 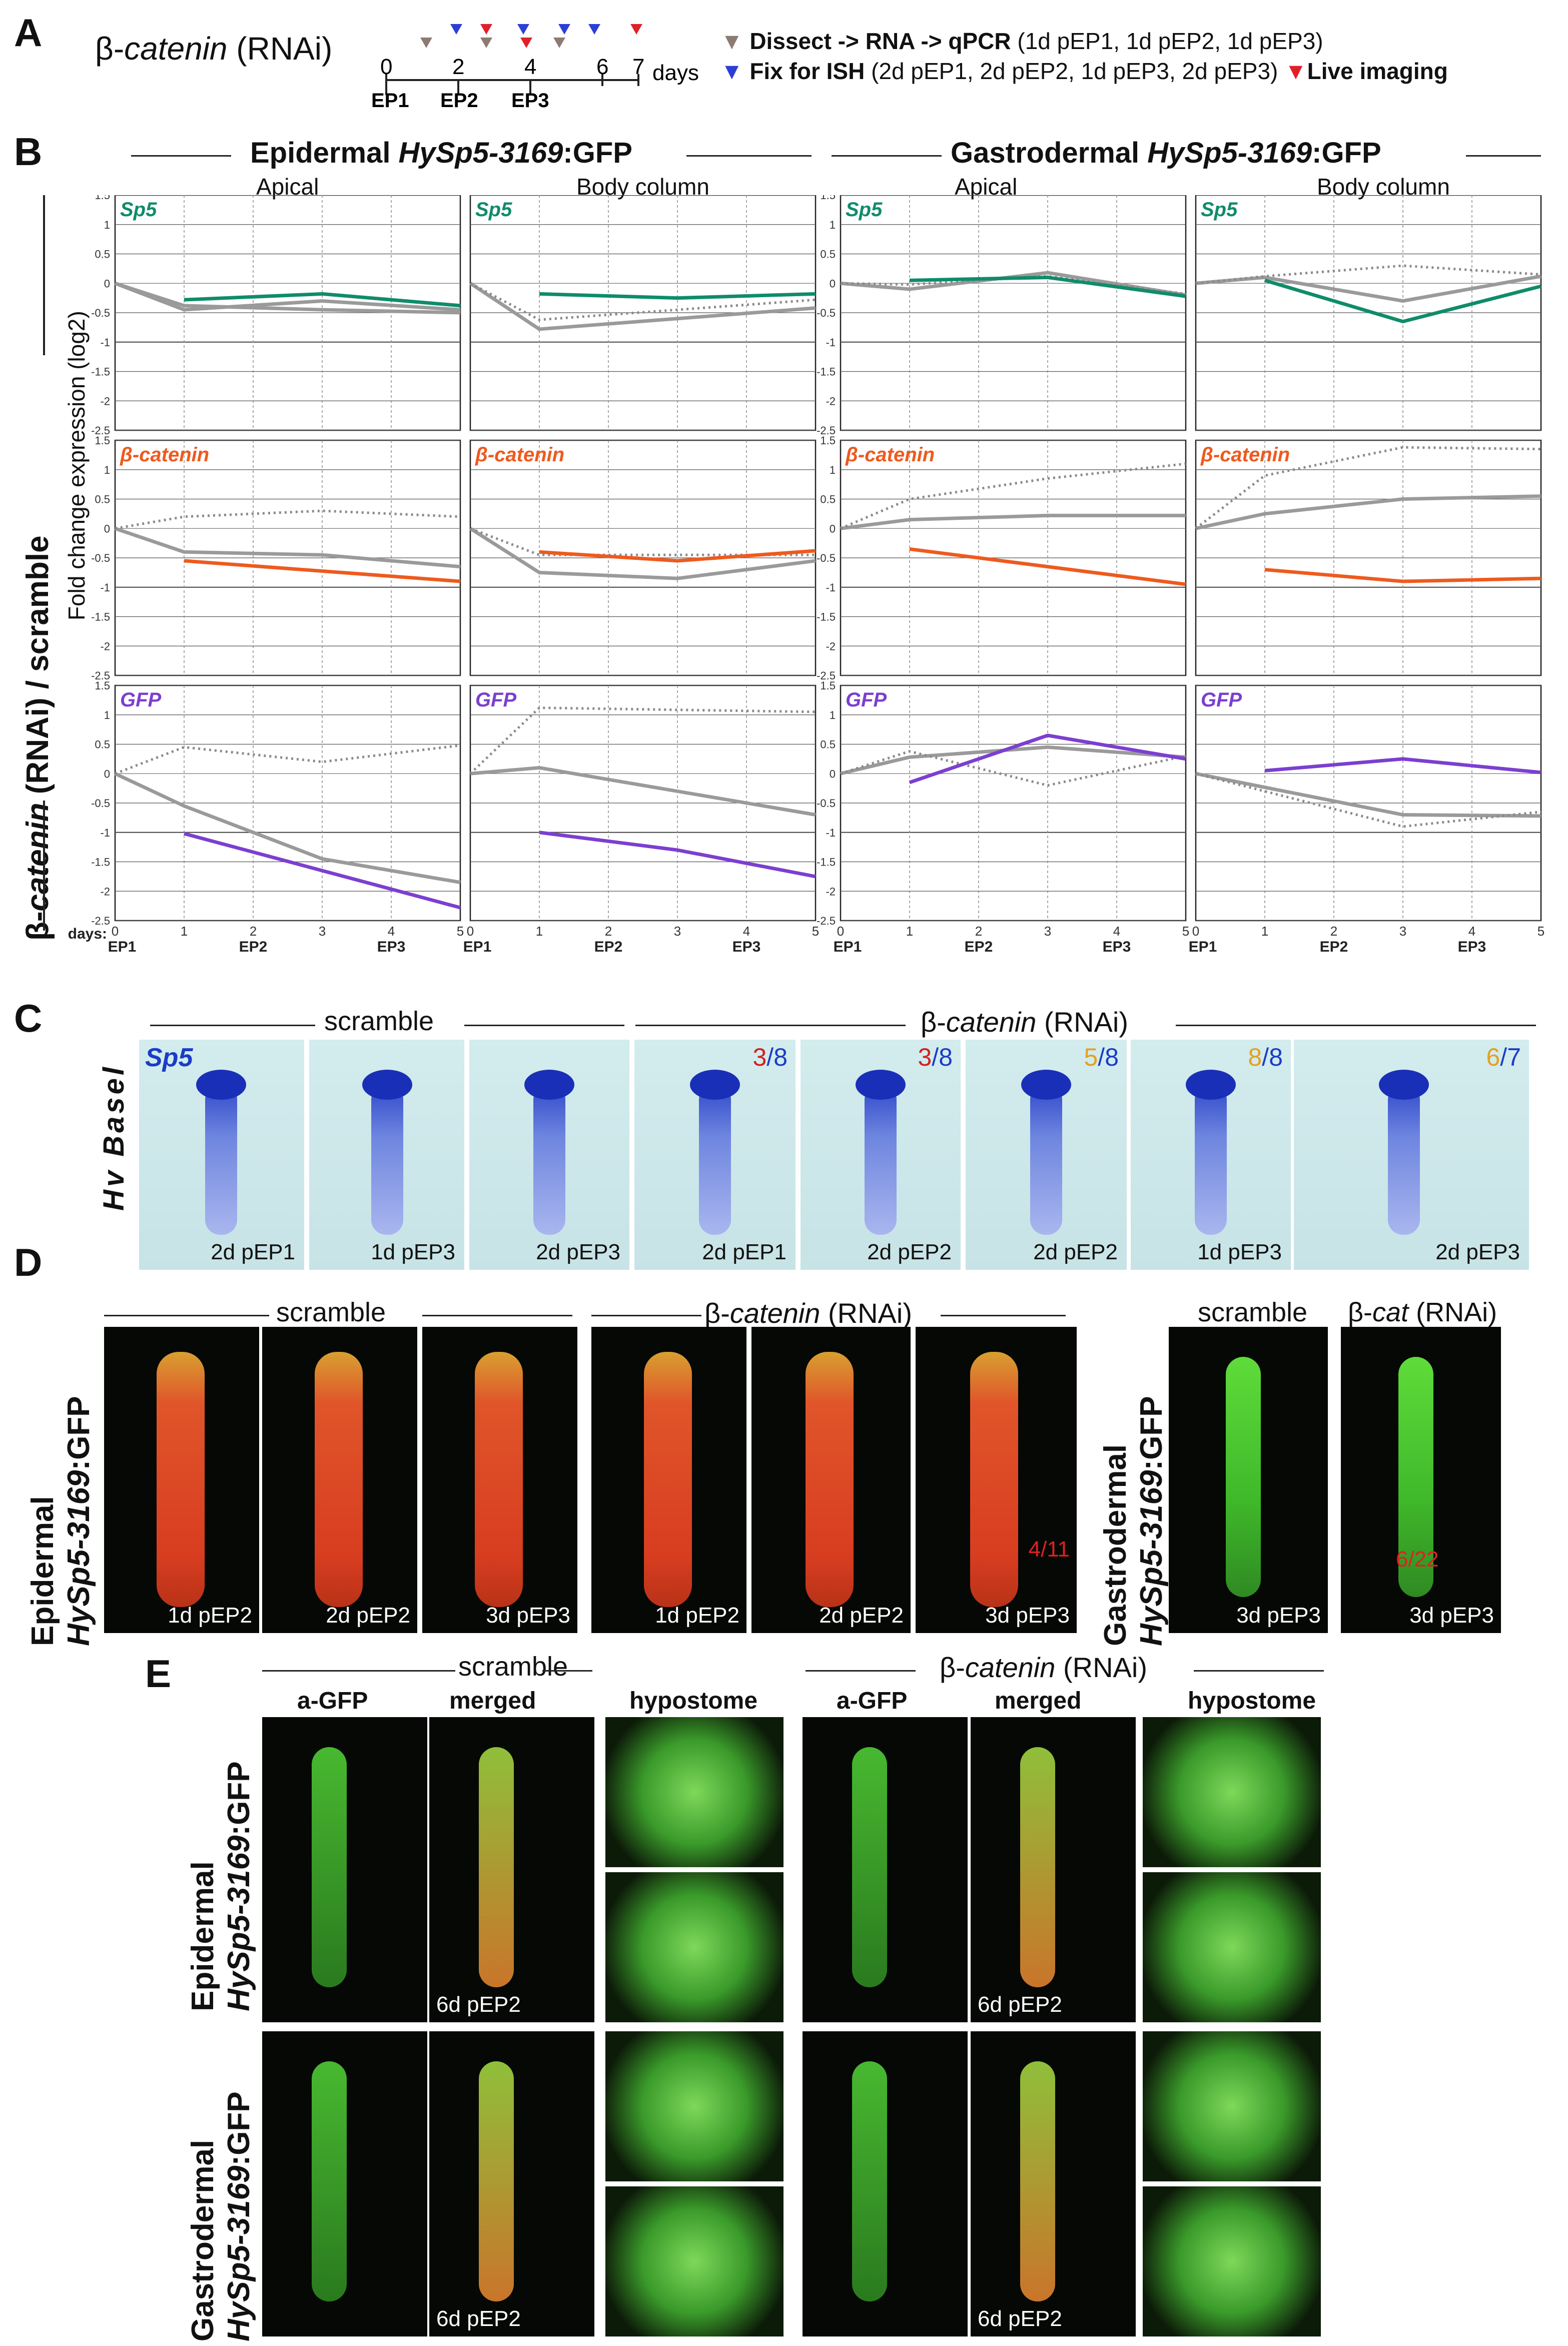 What do you see at coordinates (221, 1886) in the screenshot?
I see `e-side-epi: Epidermal HySp5-3169:GFP` at bounding box center [221, 1886].